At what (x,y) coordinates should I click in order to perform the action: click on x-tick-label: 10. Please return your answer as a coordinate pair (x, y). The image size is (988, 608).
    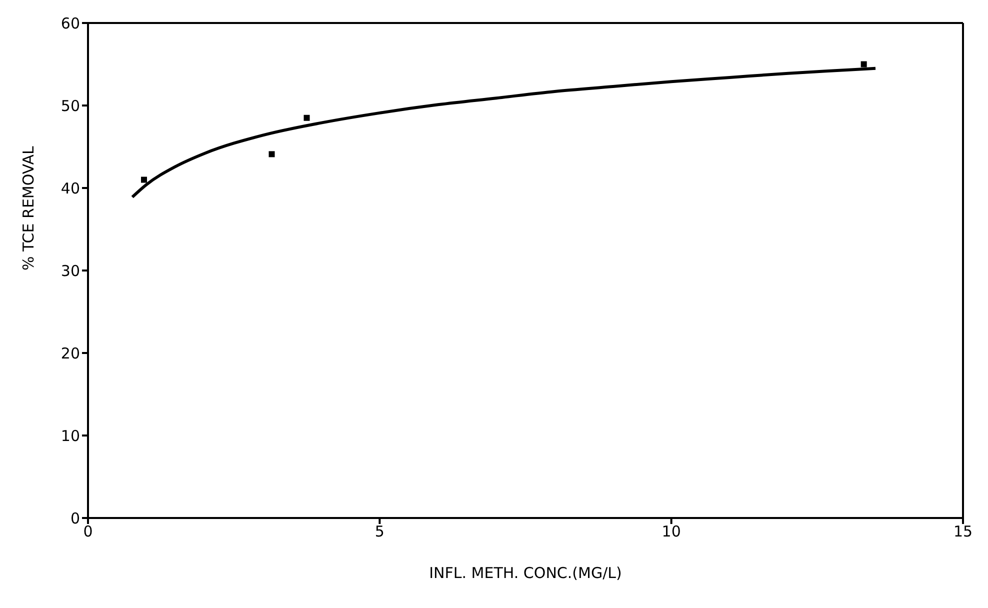
    Looking at the image, I should click on (671, 531).